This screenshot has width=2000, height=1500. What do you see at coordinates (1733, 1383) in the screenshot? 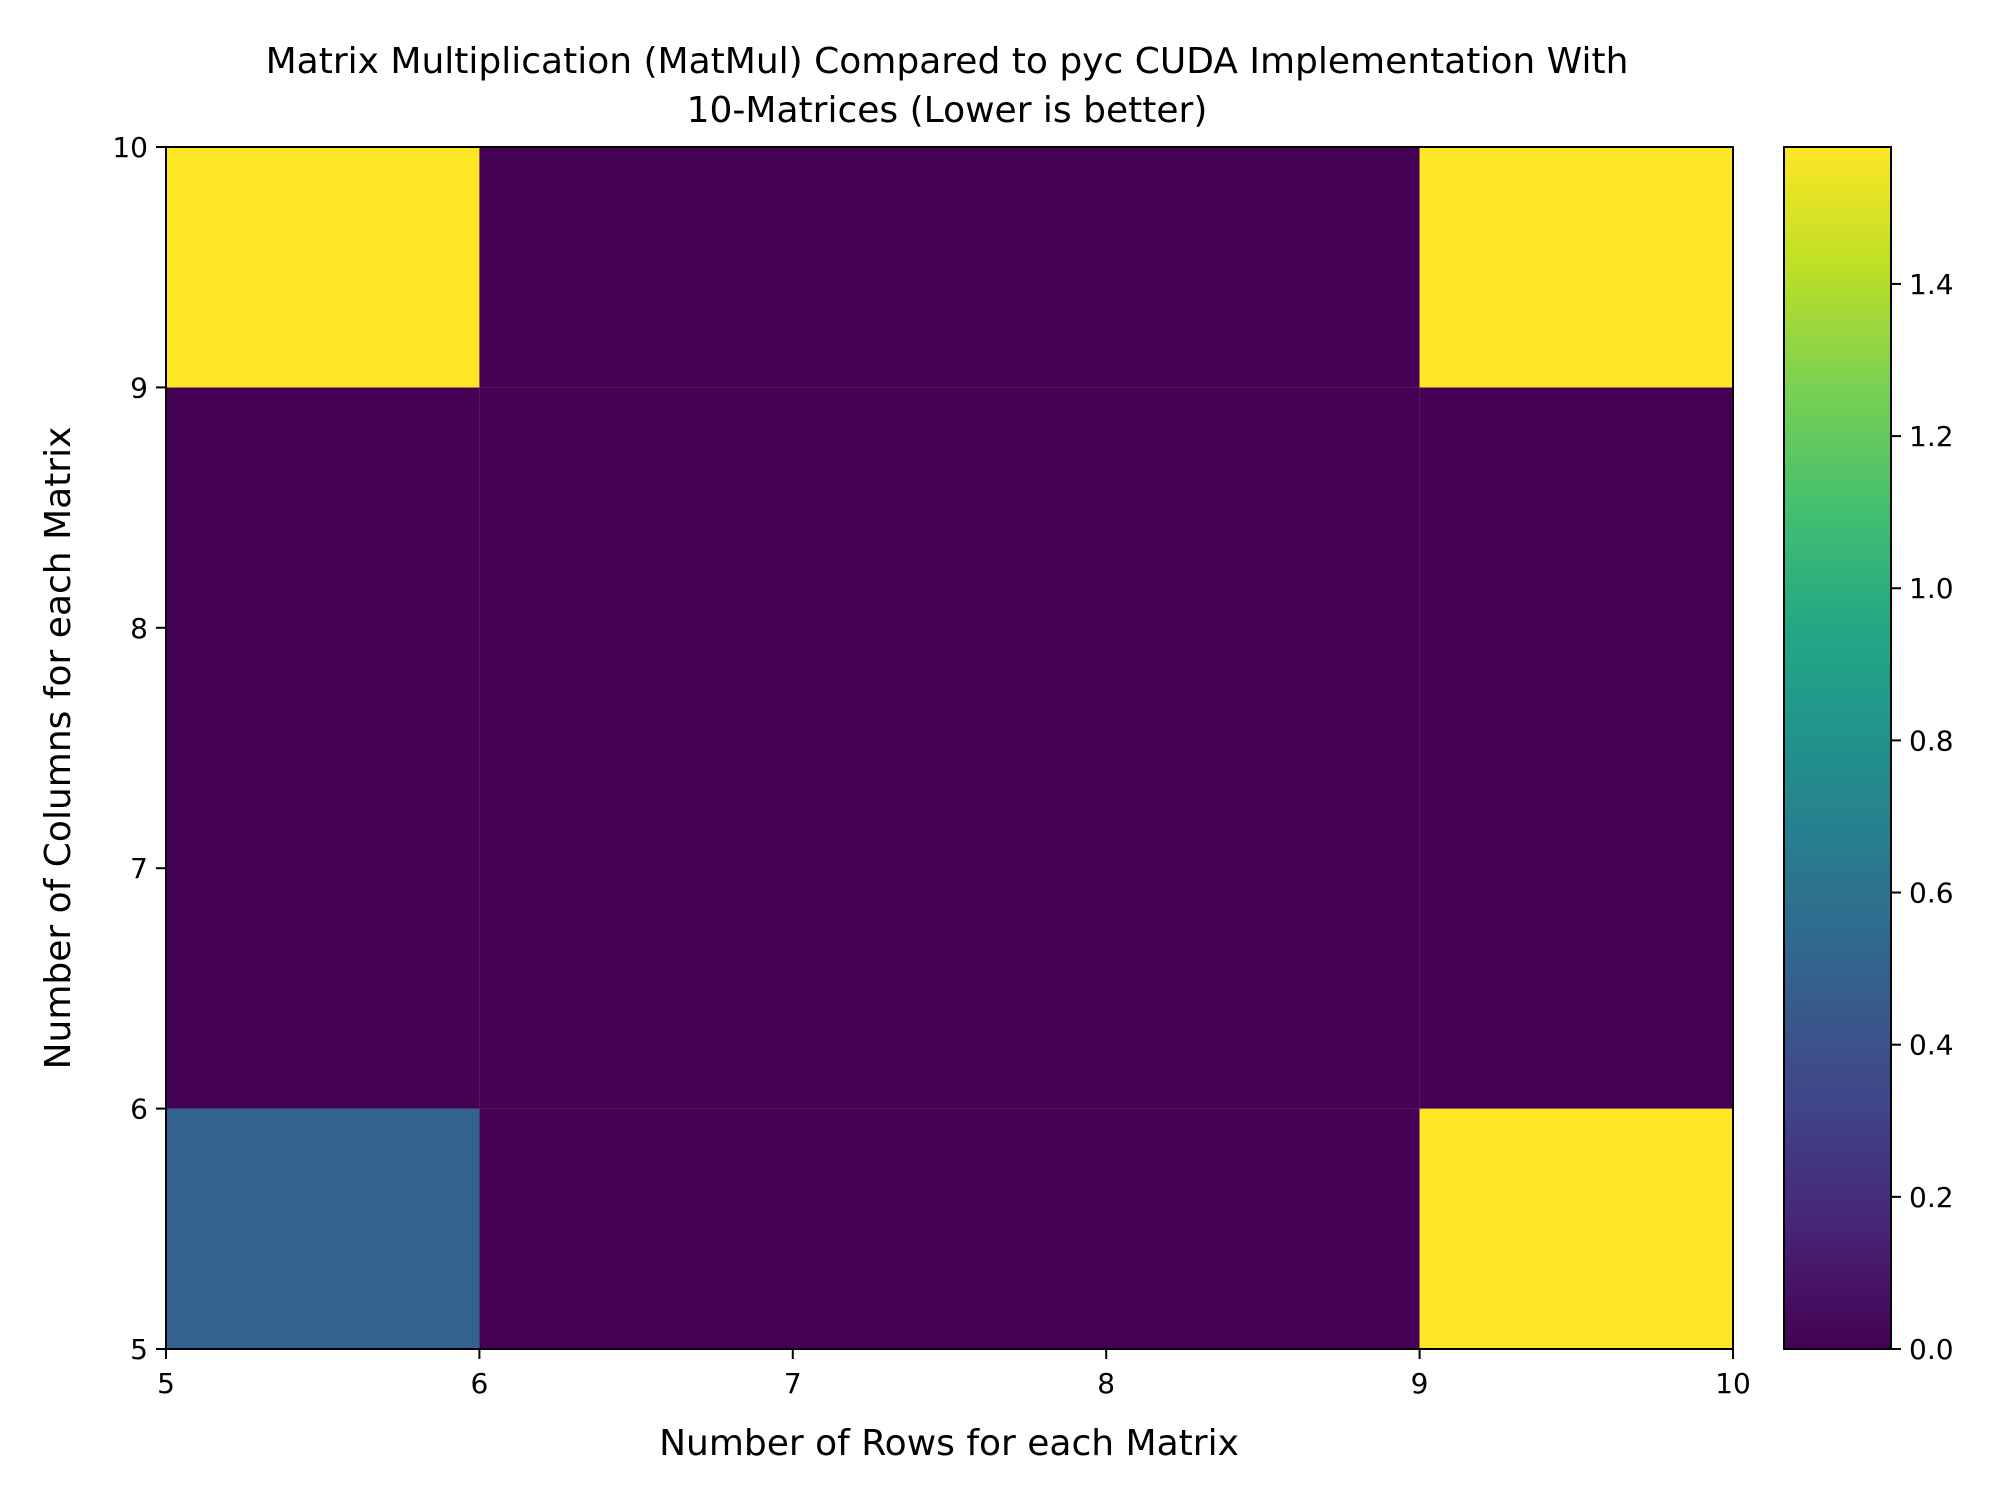
I see `x-tick-label: 10` at bounding box center [1733, 1383].